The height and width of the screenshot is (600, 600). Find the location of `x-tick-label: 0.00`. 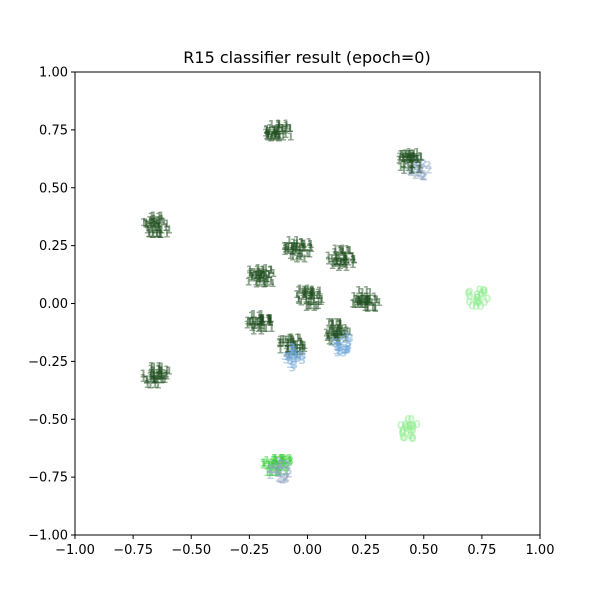

x-tick-label: 0.00 is located at coordinates (307, 550).